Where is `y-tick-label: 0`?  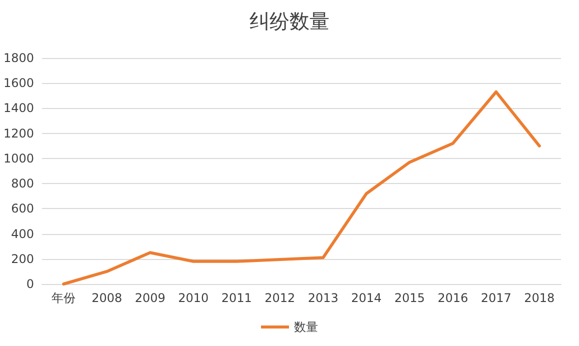 y-tick-label: 0 is located at coordinates (30, 284).